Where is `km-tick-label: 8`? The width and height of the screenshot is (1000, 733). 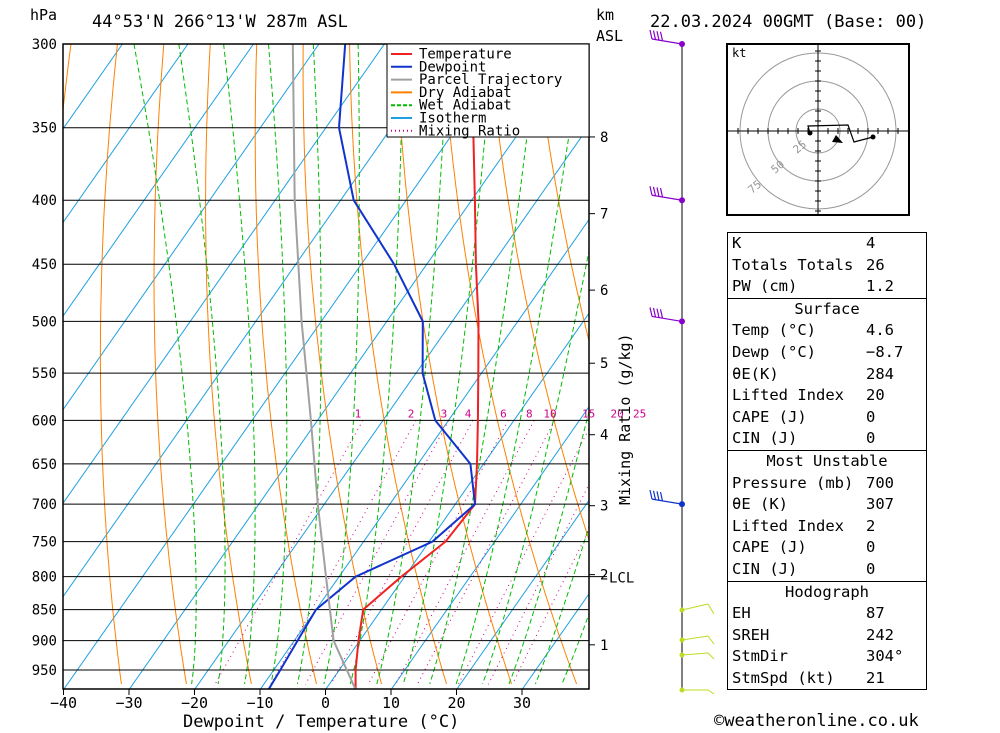
km-tick-label: 8 is located at coordinates (604, 138).